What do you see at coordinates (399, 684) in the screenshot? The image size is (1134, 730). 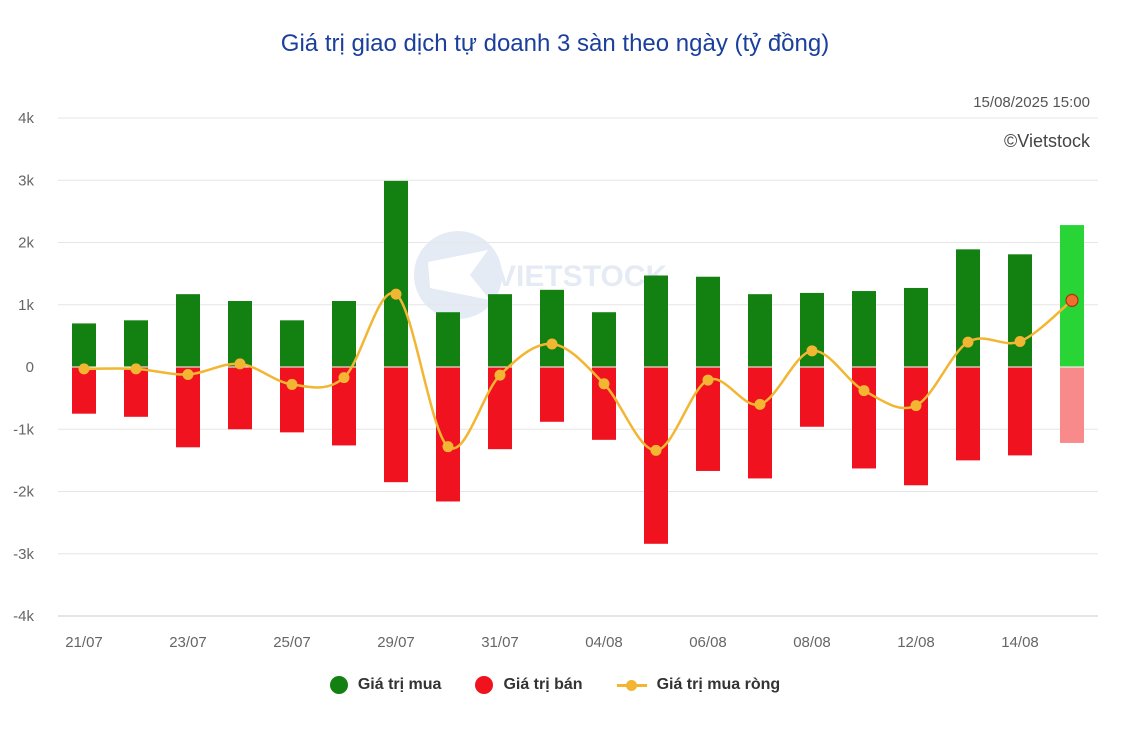 I see `legend-buy-label: Giá trị mua` at bounding box center [399, 684].